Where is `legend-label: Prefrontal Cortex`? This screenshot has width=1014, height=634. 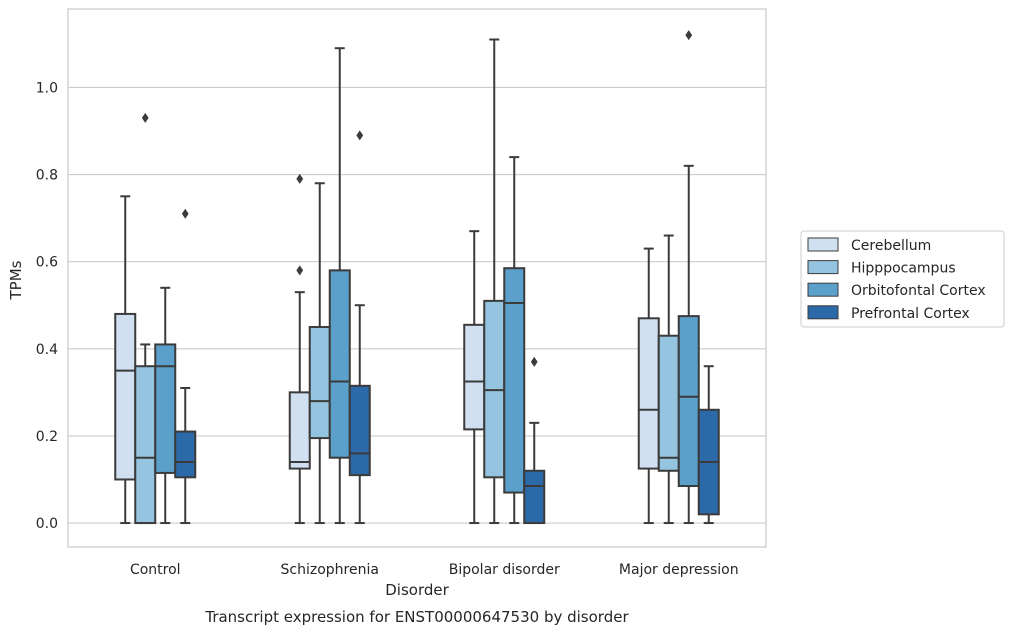
legend-label: Prefrontal Cortex is located at coordinates (910, 314).